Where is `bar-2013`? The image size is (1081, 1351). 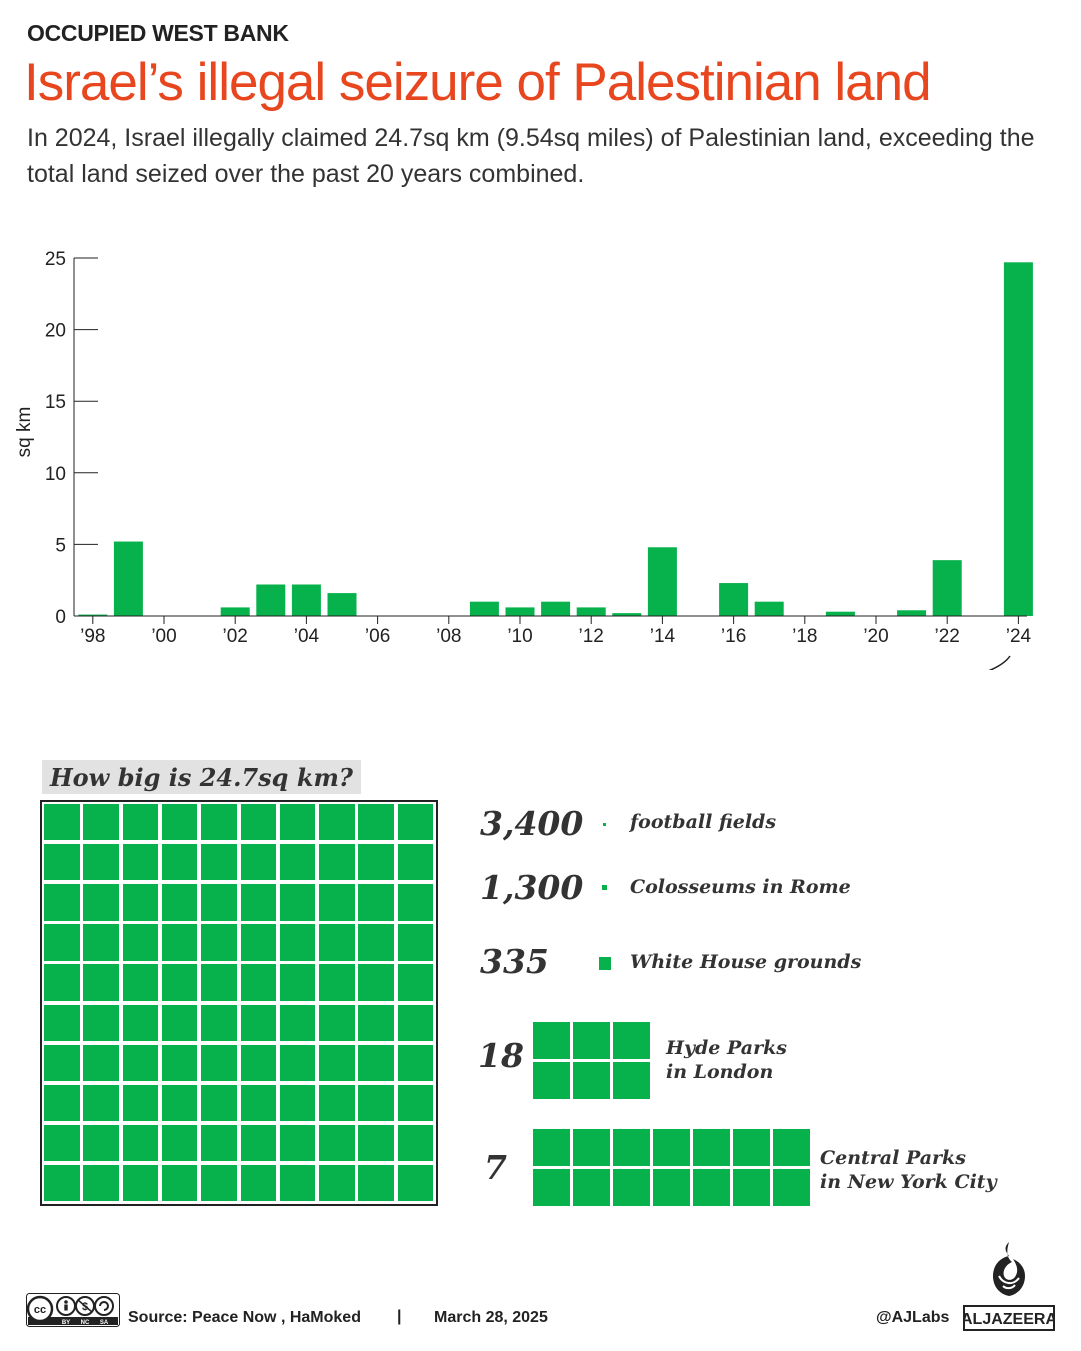 bar-2013 is located at coordinates (627, 614).